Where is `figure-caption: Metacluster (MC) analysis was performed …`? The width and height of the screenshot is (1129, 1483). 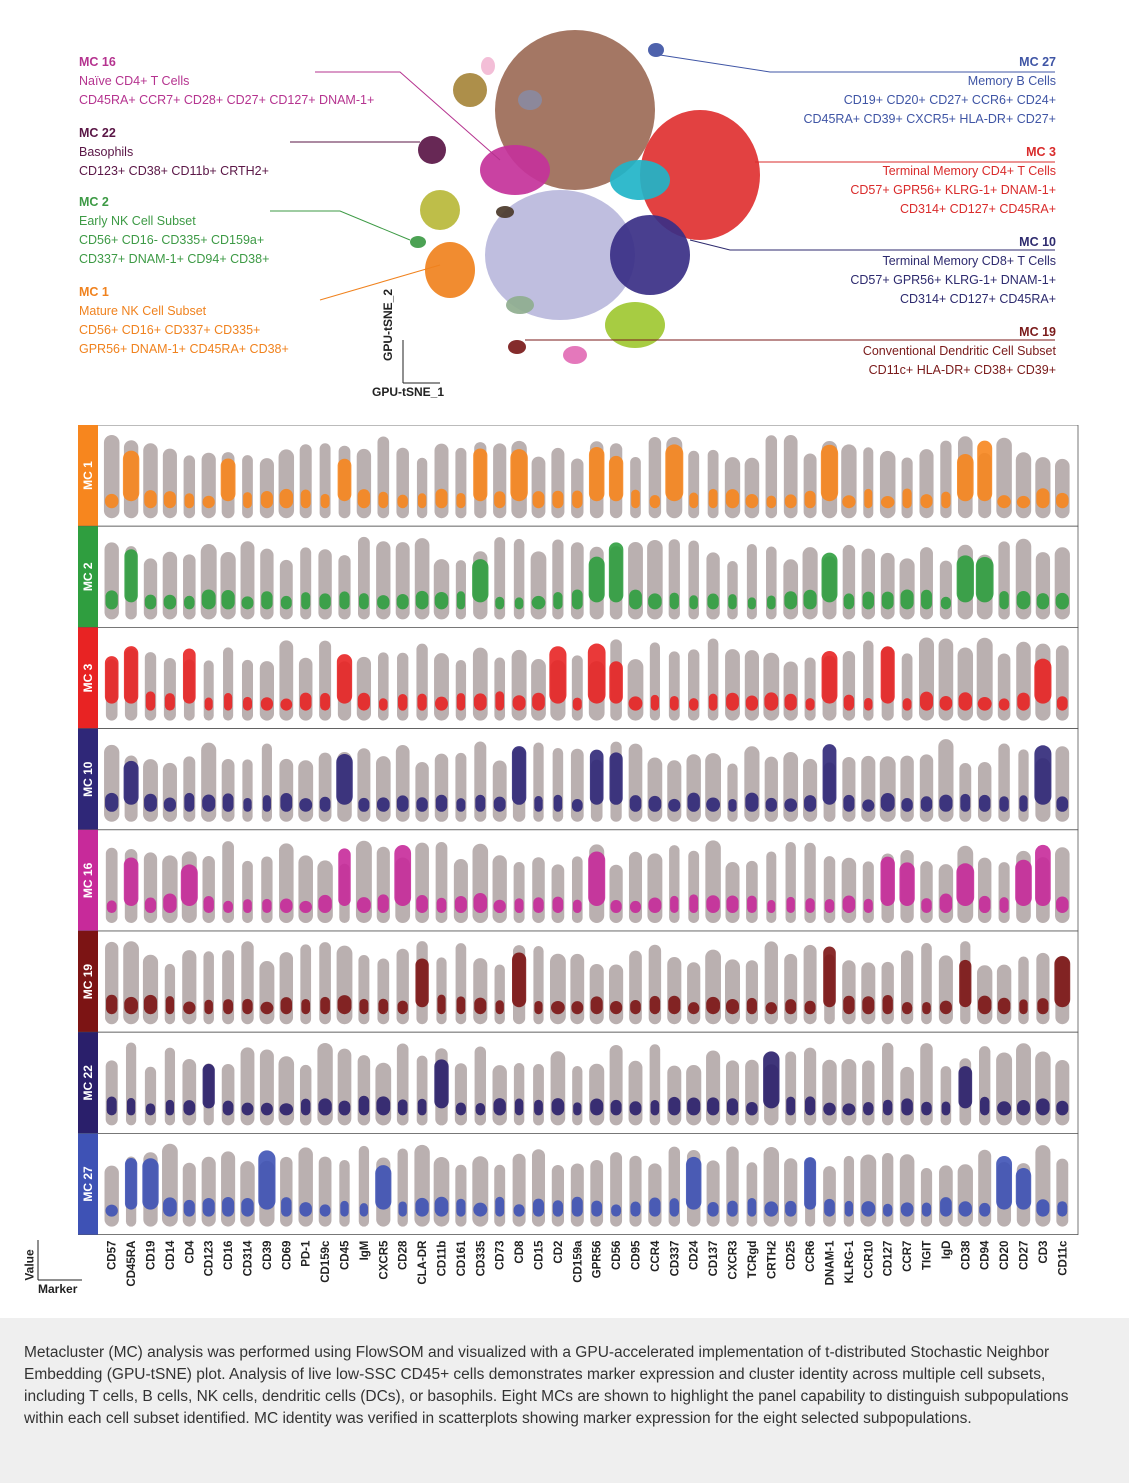 figure-caption: Metacluster (MC) analysis was performed … is located at coordinates (564, 1400).